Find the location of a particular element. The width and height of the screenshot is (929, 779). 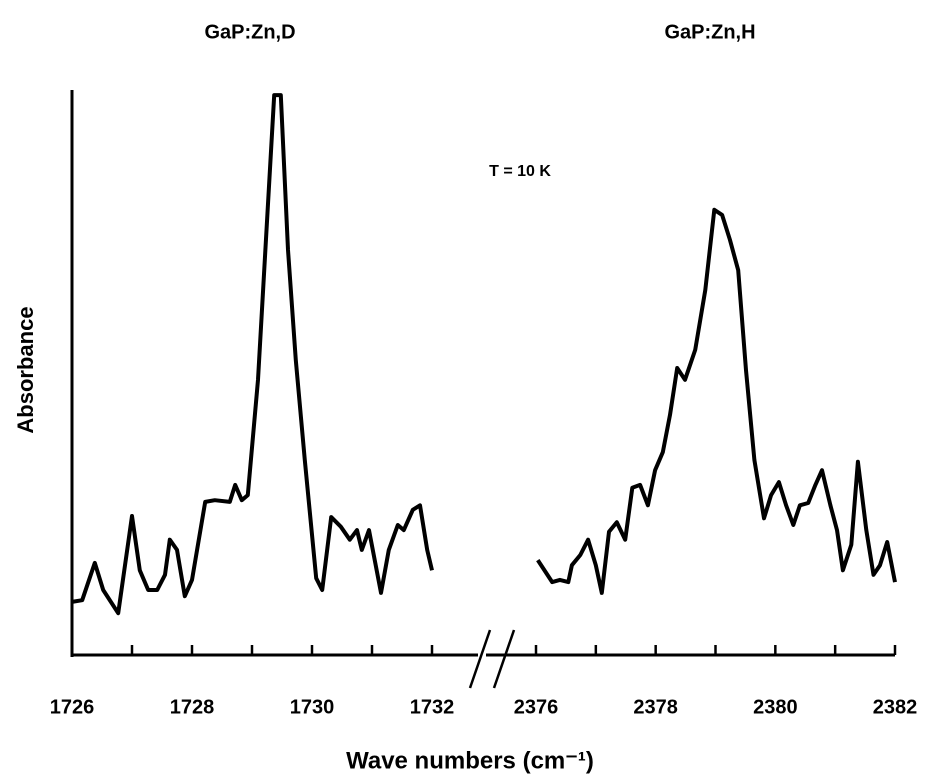

panel-title: GaP:Zn,H is located at coordinates (709, 32).